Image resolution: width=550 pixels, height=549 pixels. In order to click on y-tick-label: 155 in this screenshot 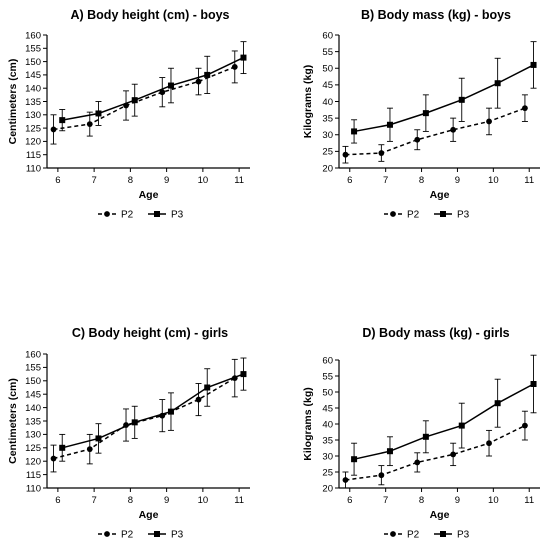, I will do `click(33, 368)`.